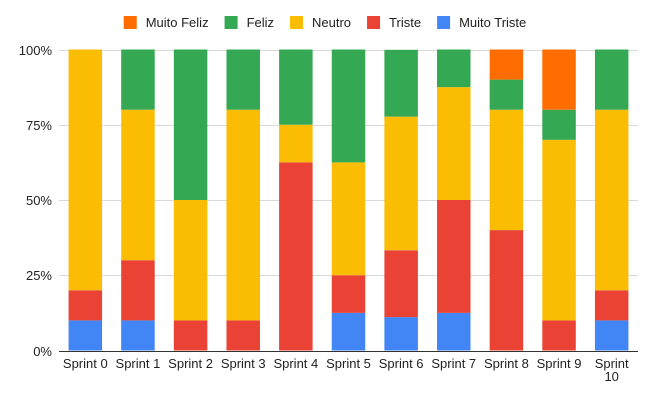  I want to click on x-tick-label: Sprint 5, so click(348, 363).